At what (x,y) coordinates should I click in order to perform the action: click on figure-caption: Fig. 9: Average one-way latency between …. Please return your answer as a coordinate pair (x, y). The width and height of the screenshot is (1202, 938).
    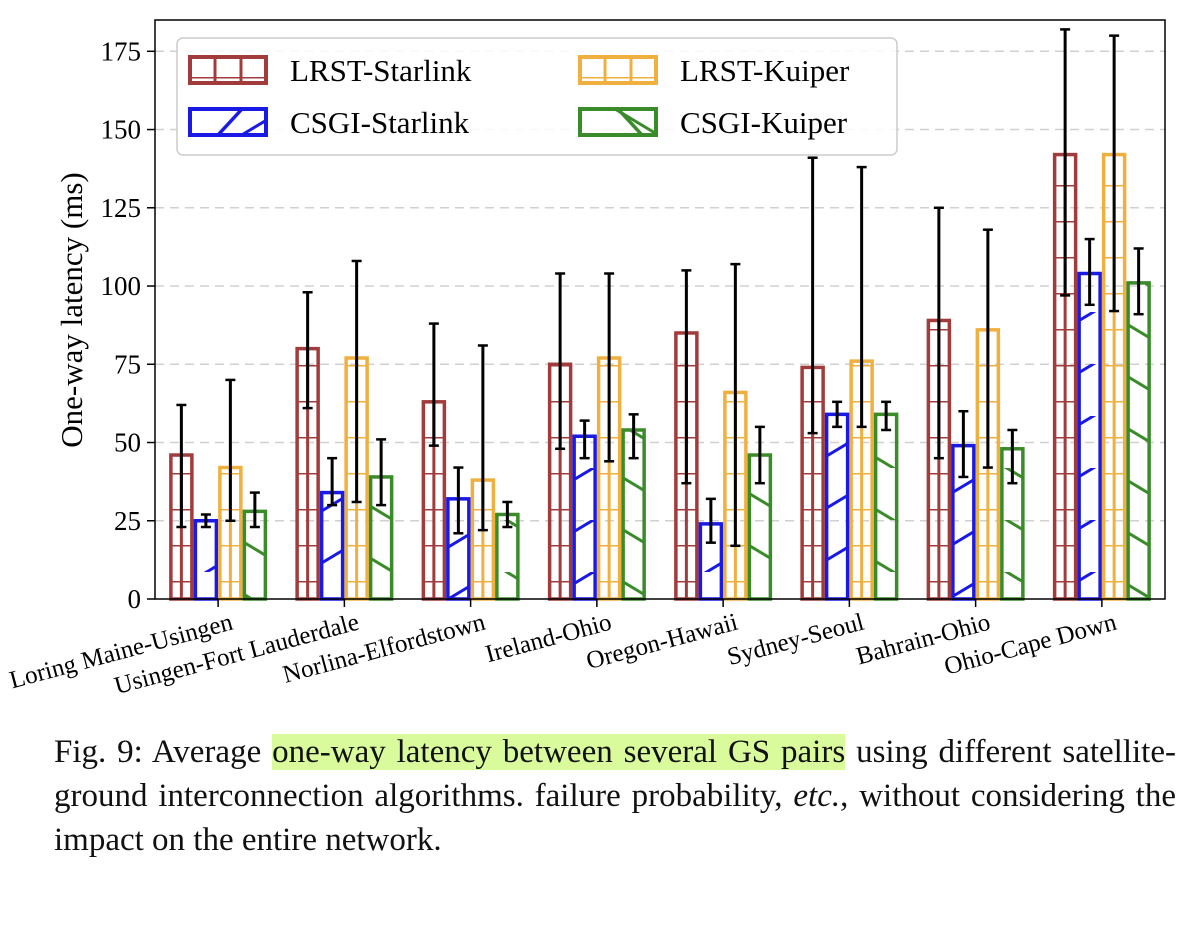
    Looking at the image, I should click on (615, 796).